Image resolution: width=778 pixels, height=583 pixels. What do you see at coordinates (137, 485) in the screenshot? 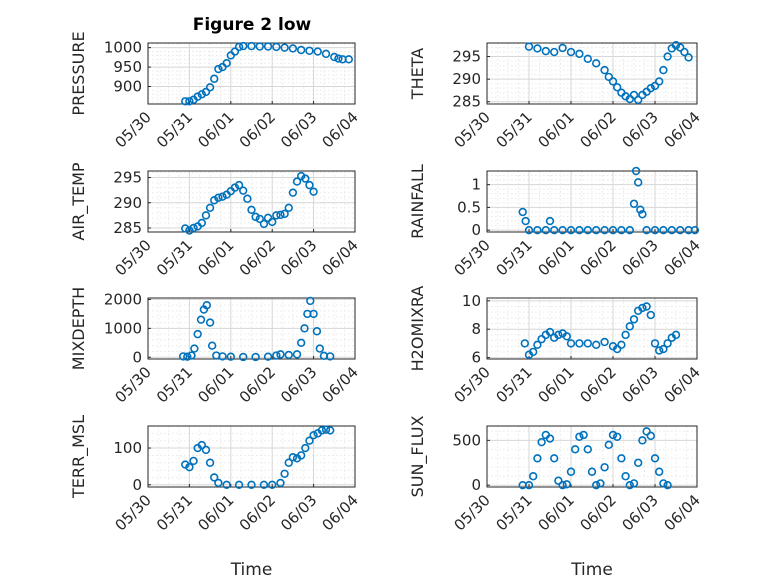
I see `y-tick-label: 0` at bounding box center [137, 485].